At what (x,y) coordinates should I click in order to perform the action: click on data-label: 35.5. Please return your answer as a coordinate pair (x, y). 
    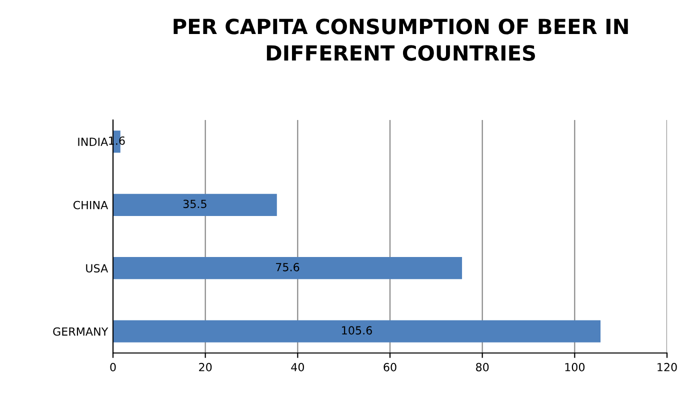
    Looking at the image, I should click on (194, 204).